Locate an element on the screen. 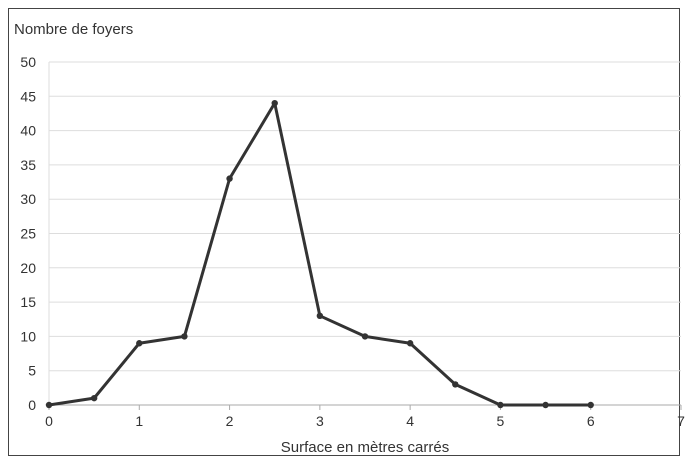 The width and height of the screenshot is (685, 458). x-tick-label-2: 2 is located at coordinates (230, 421).